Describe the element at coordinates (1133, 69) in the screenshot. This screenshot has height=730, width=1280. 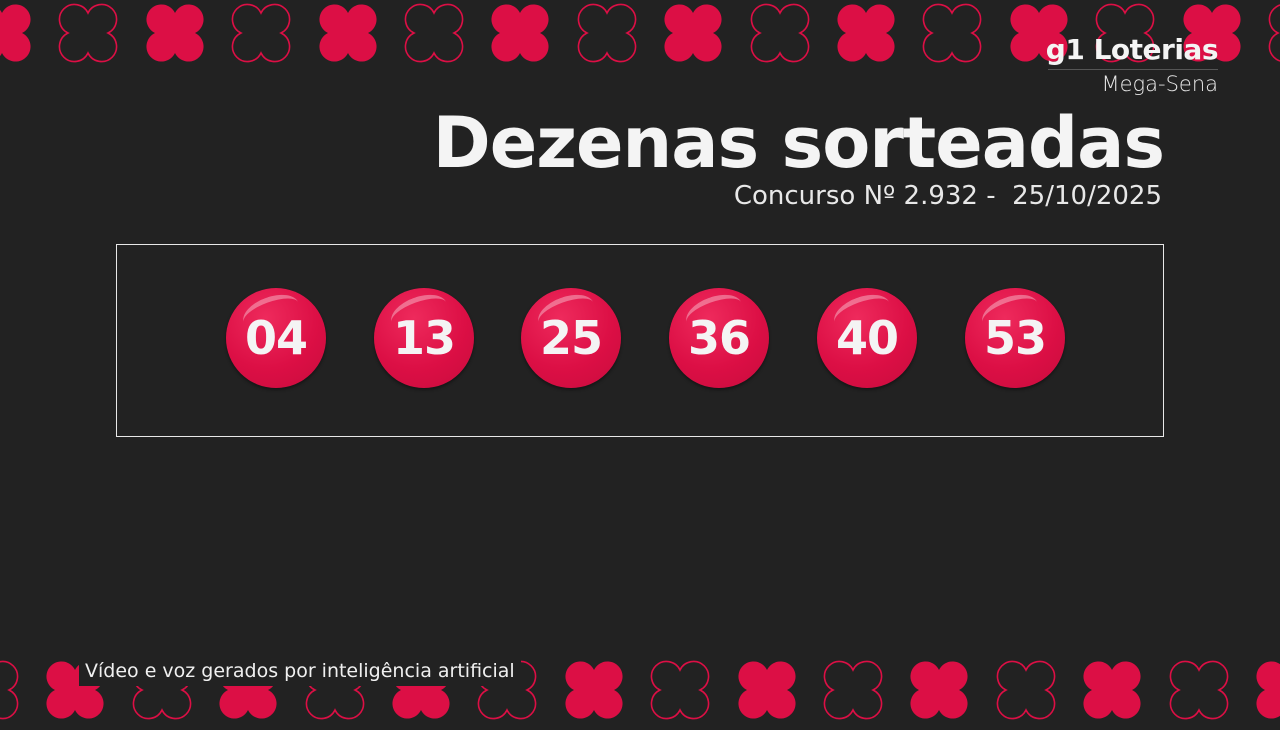
I see `logo-divider` at that location.